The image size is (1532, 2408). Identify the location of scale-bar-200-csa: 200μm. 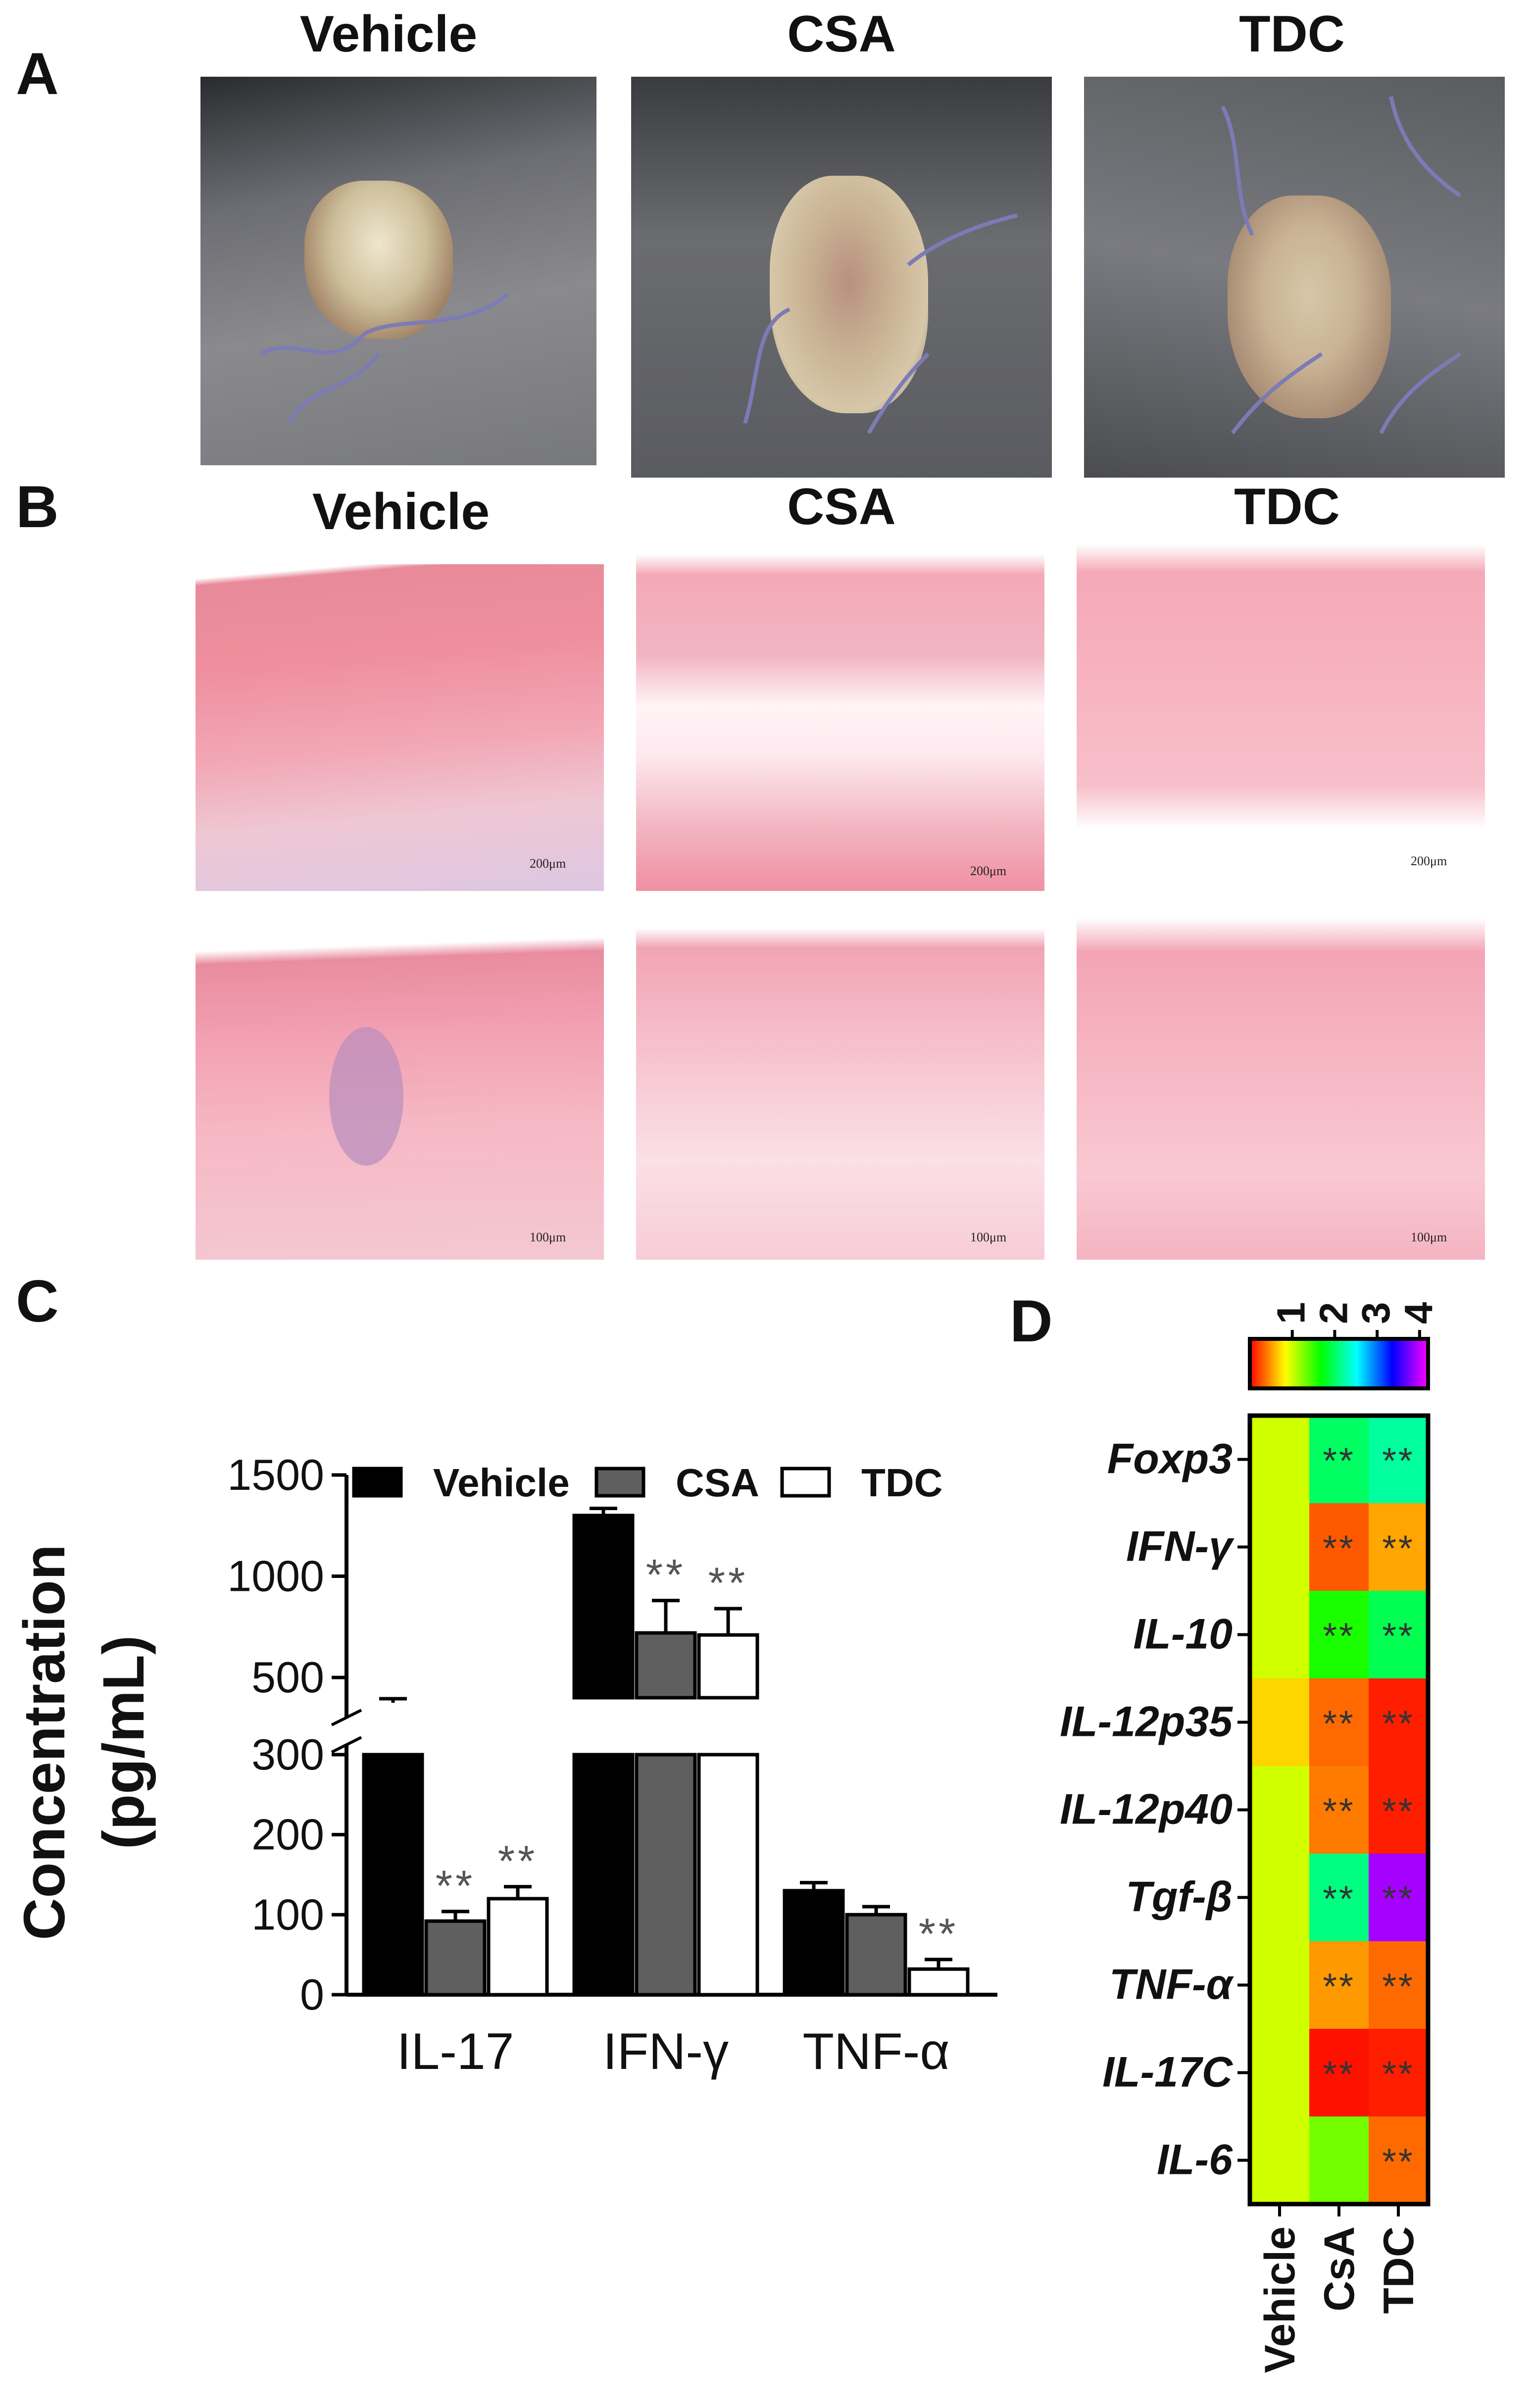
(988, 871).